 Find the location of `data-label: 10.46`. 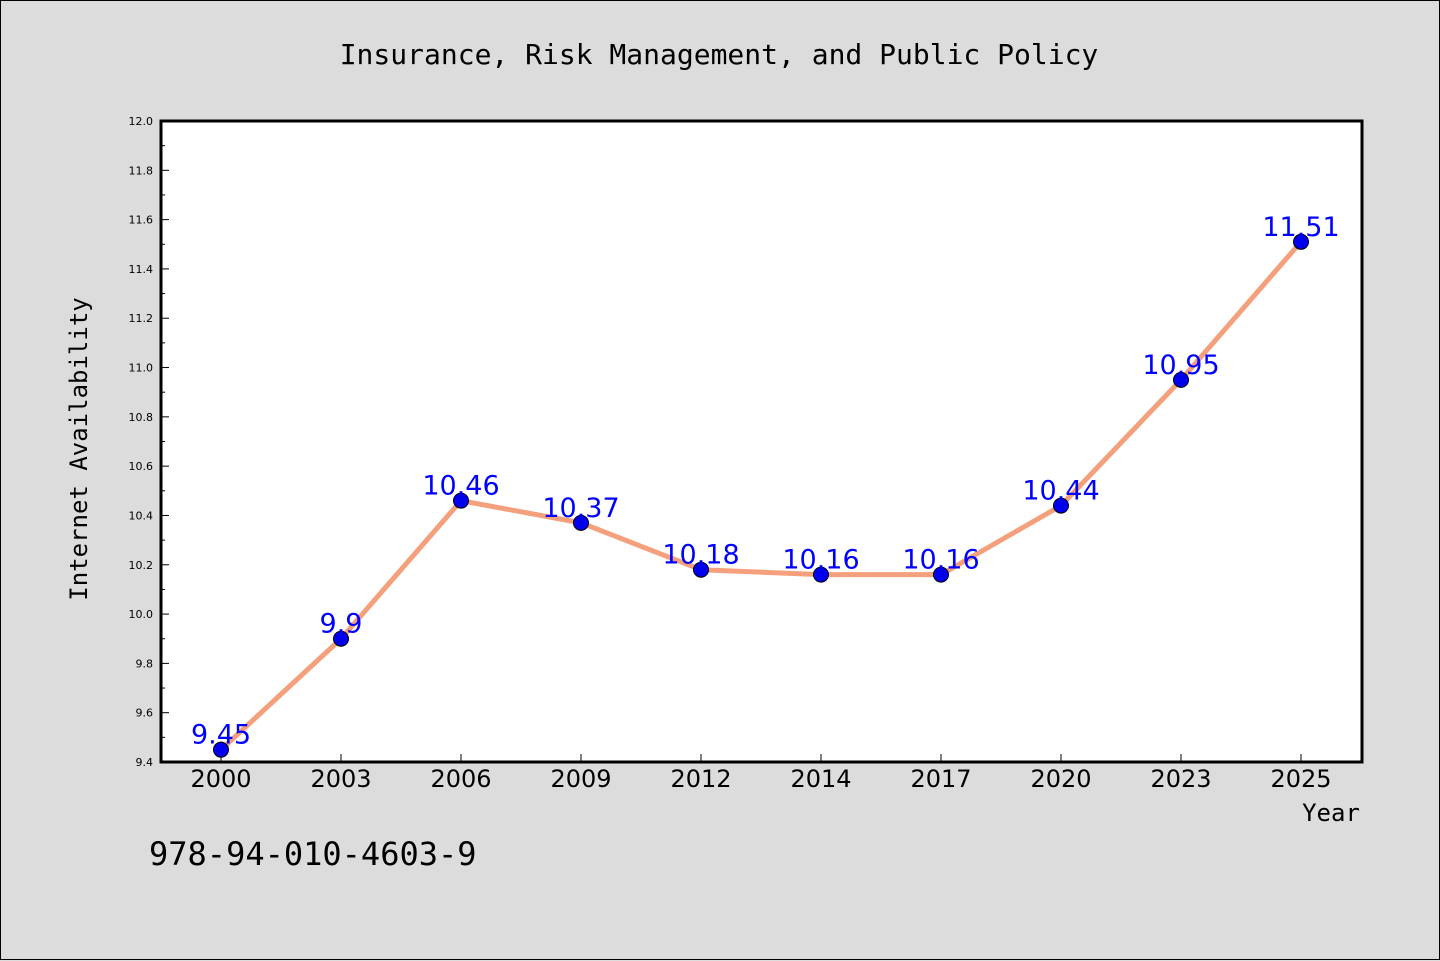

data-label: 10.46 is located at coordinates (460, 486).